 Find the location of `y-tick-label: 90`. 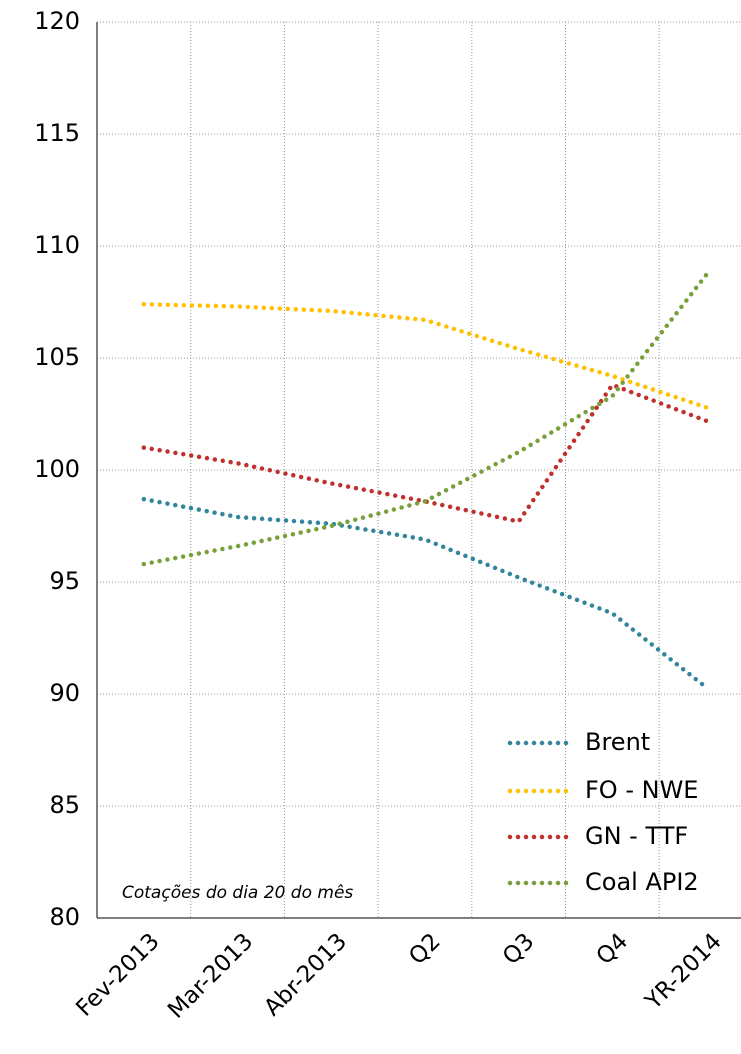

y-tick-label: 90 is located at coordinates (64, 693).